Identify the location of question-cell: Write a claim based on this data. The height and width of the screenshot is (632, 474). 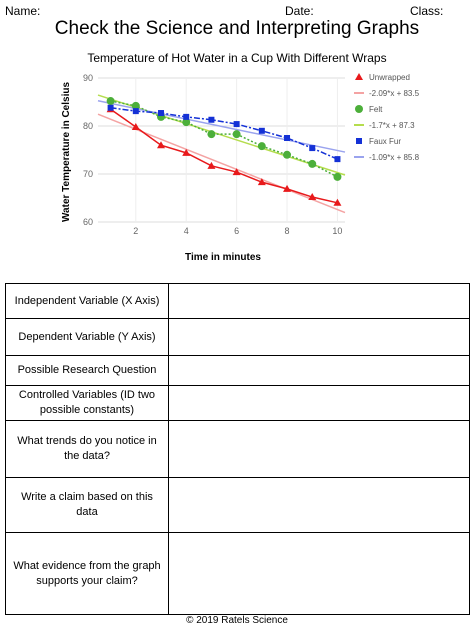
(87, 505).